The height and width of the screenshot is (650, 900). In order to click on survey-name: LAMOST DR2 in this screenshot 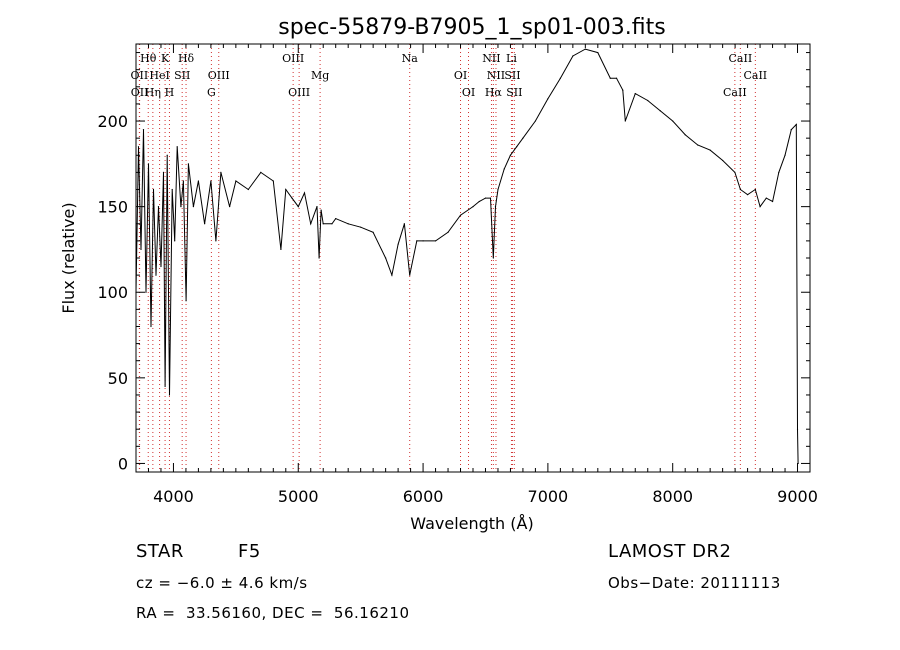, I will do `click(670, 551)`.